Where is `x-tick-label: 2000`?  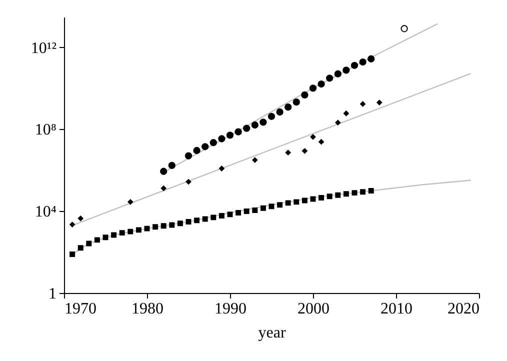 x-tick-label: 2000 is located at coordinates (314, 309).